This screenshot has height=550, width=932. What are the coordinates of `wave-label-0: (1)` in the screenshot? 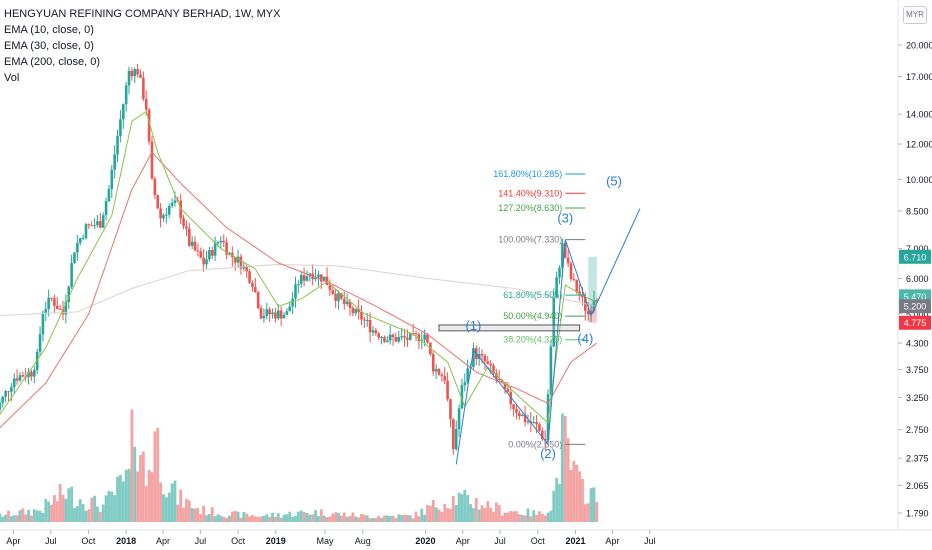 It's located at (473, 325).